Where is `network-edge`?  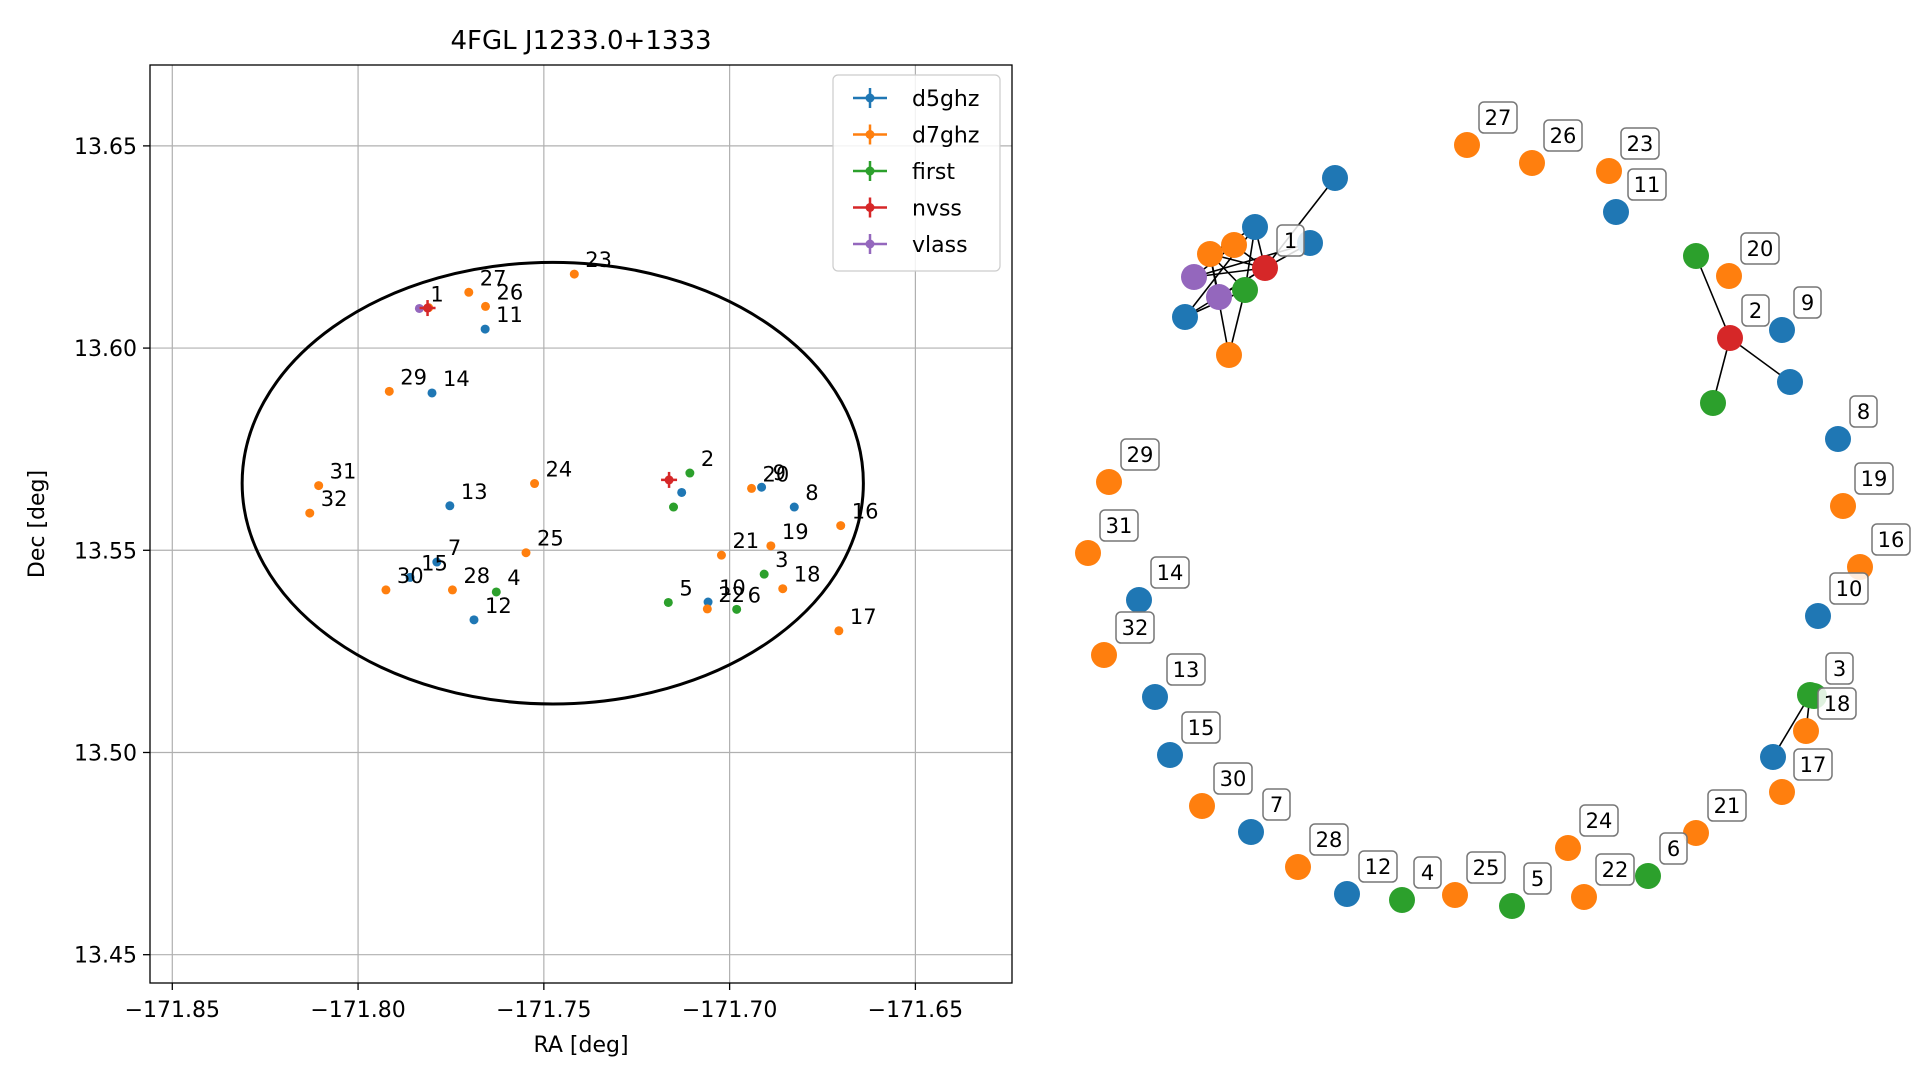 network-edge is located at coordinates (1713, 297).